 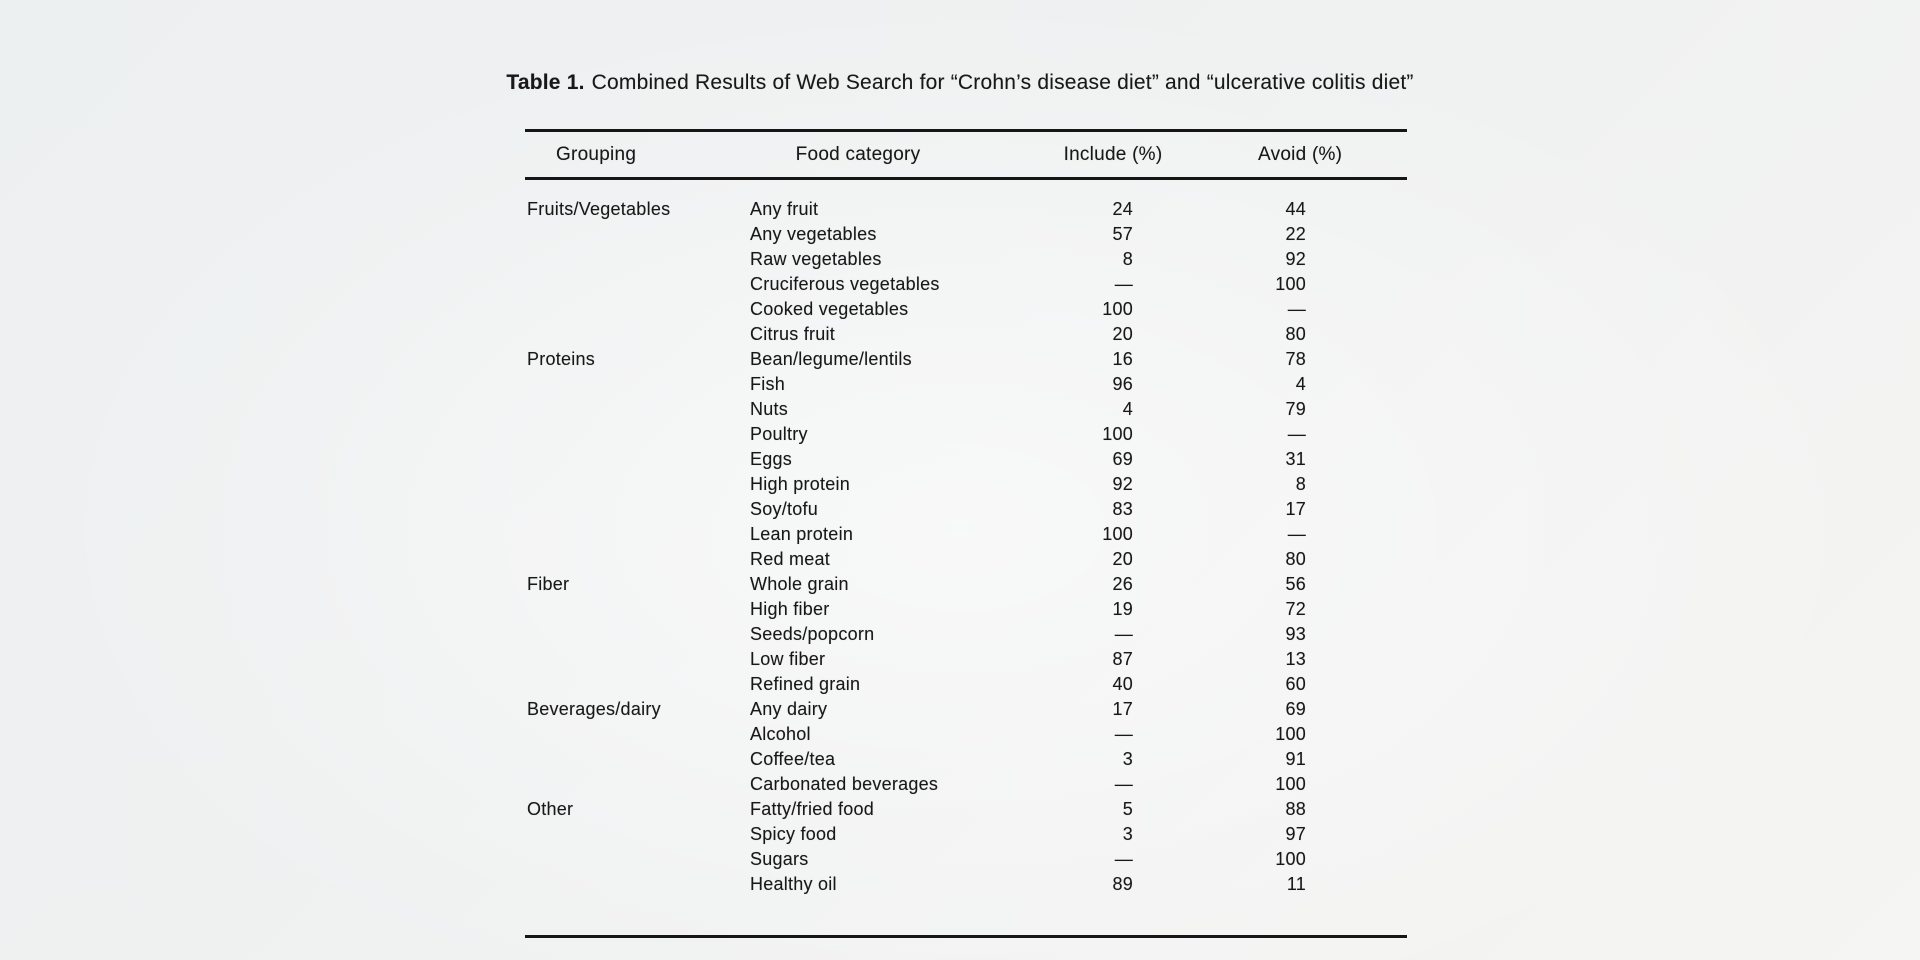 I want to click on column-header-avoid: Avoid (%), so click(x=1332, y=155).